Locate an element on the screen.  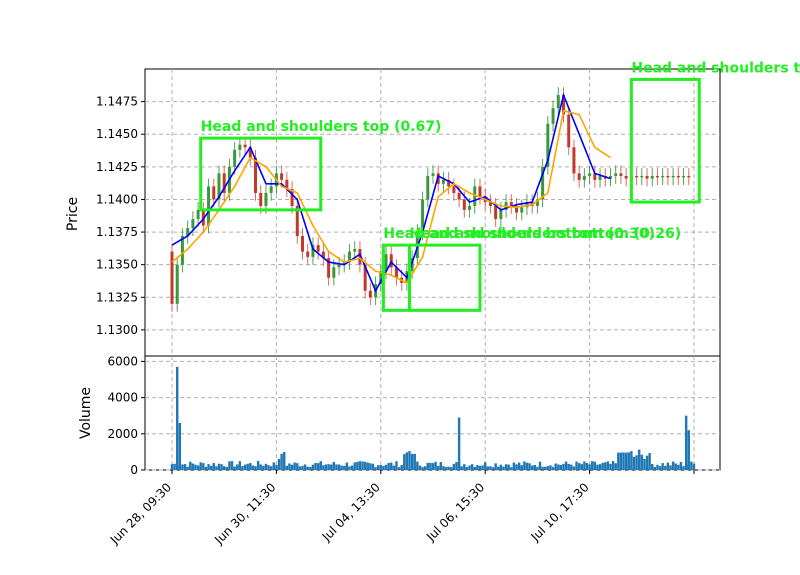
price-y-tick-label: 1.1350 is located at coordinates (117, 265).